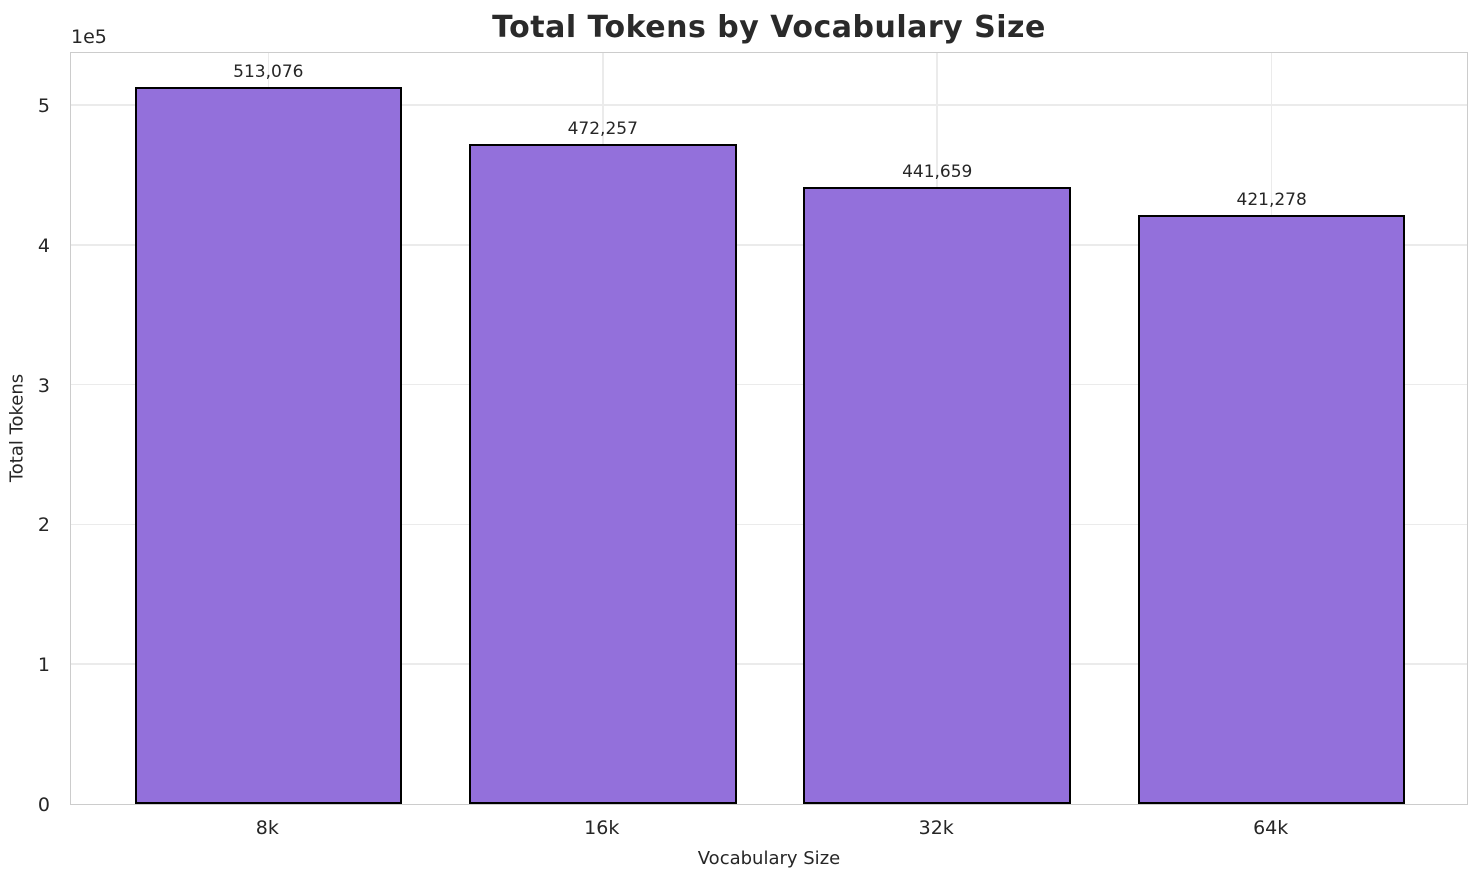  Describe the element at coordinates (602, 473) in the screenshot. I see `bar-16k` at that location.